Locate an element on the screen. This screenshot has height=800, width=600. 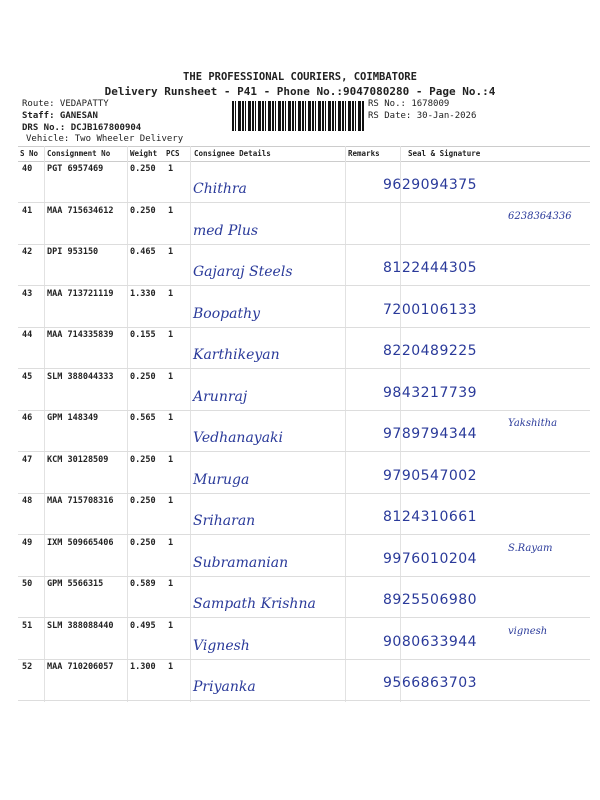
signature: S.Rayam is located at coordinates (530, 548).